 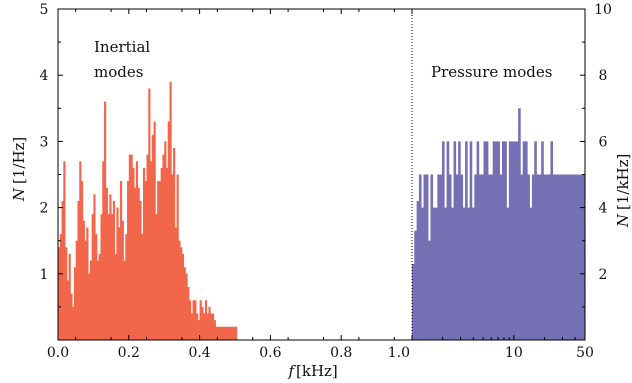 What do you see at coordinates (317, 371) in the screenshot?
I see `x-axis-label-unit: [kHz]` at bounding box center [317, 371].